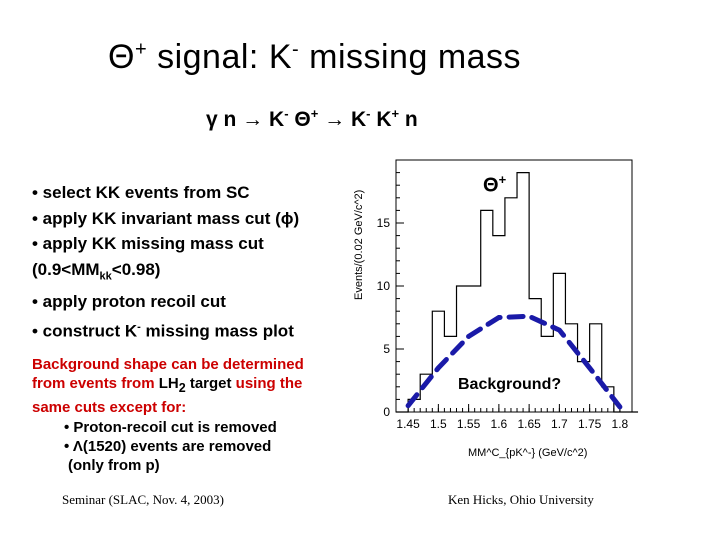  What do you see at coordinates (168, 446) in the screenshot?
I see `bg-note-line: • Λ(1520) events are removed` at bounding box center [168, 446].